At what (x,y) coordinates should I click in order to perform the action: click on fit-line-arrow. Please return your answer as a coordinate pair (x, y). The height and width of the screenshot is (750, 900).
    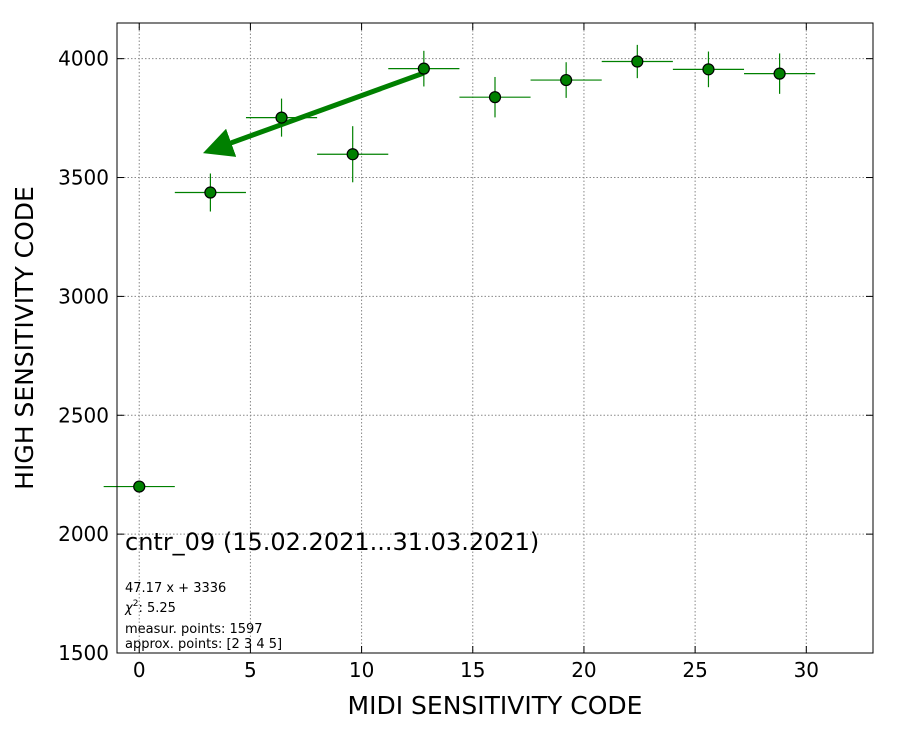
    Looking at the image, I should click on (313, 113).